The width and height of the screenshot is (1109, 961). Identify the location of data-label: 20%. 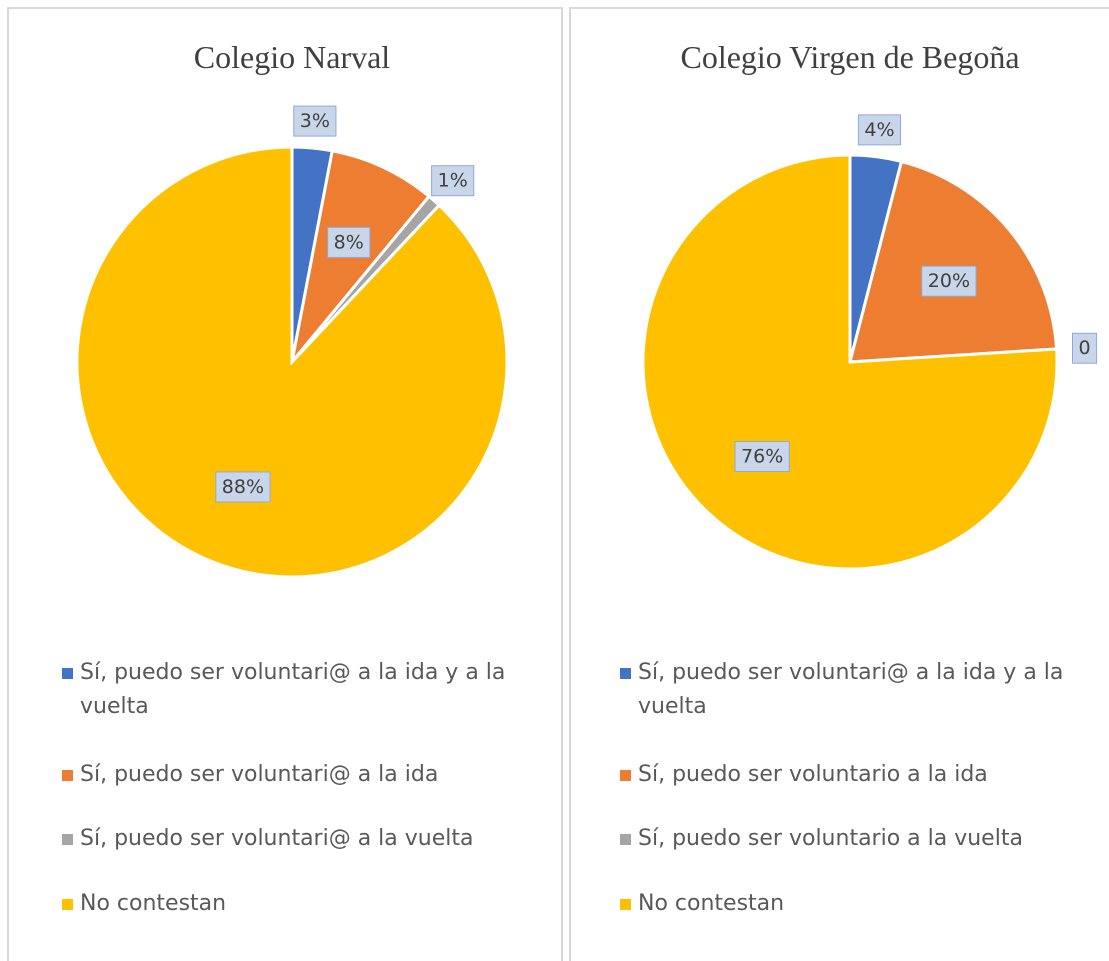
(949, 281).